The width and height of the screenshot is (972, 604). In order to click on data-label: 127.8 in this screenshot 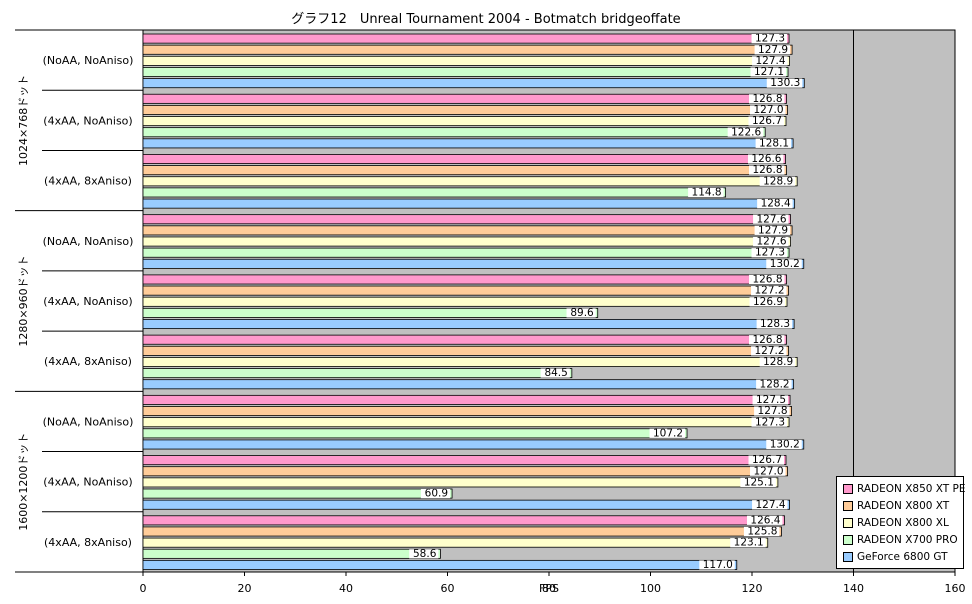, I will do `click(773, 411)`.